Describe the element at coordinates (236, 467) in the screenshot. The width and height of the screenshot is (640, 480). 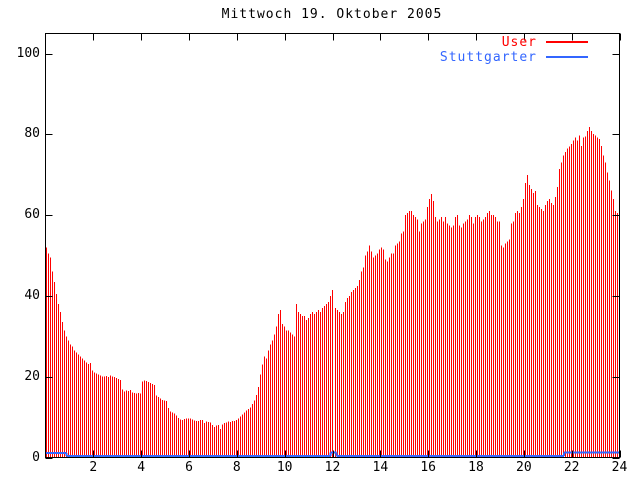
I see `x-tick-label: 8` at that location.